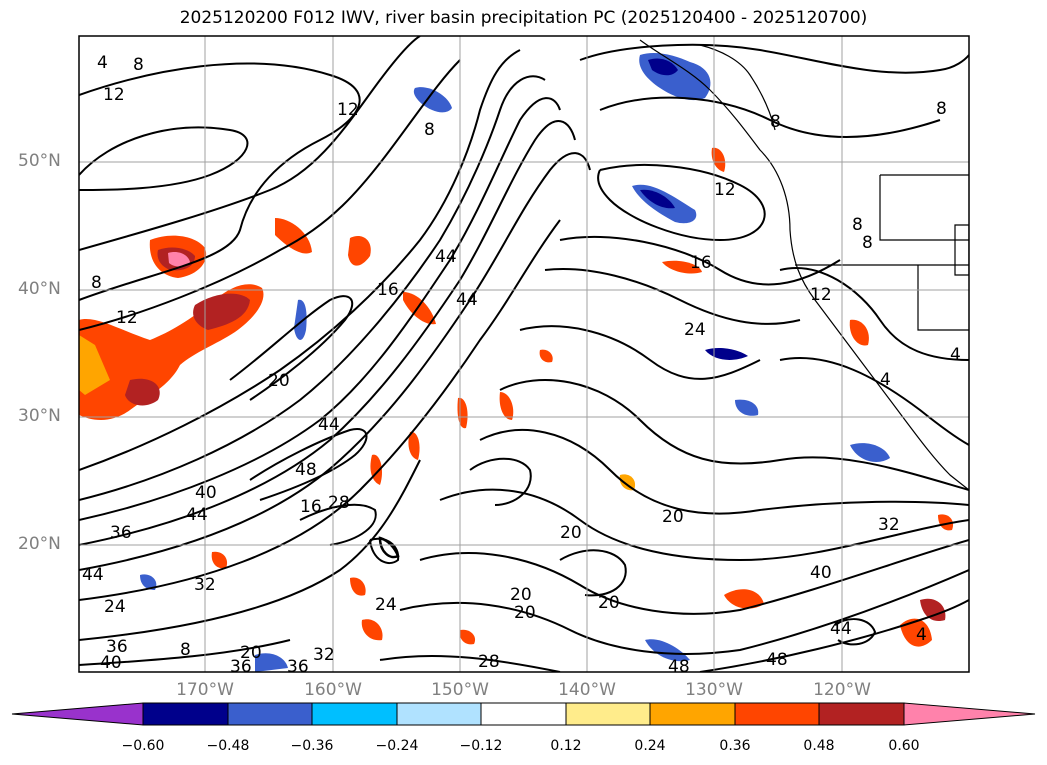 The width and height of the screenshot is (1047, 765). What do you see at coordinates (566, 746) in the screenshot?
I see `colorbar-tick: 0.12` at bounding box center [566, 746].